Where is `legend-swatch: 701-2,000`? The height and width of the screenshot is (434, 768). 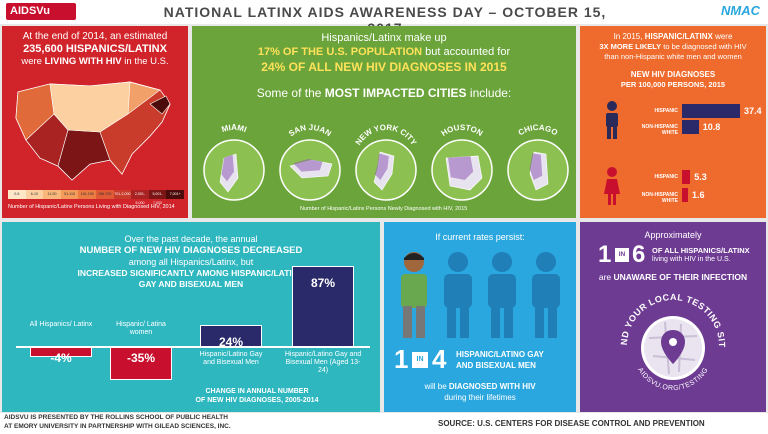
legend-swatch: 701-2,000 is located at coordinates (122, 194).